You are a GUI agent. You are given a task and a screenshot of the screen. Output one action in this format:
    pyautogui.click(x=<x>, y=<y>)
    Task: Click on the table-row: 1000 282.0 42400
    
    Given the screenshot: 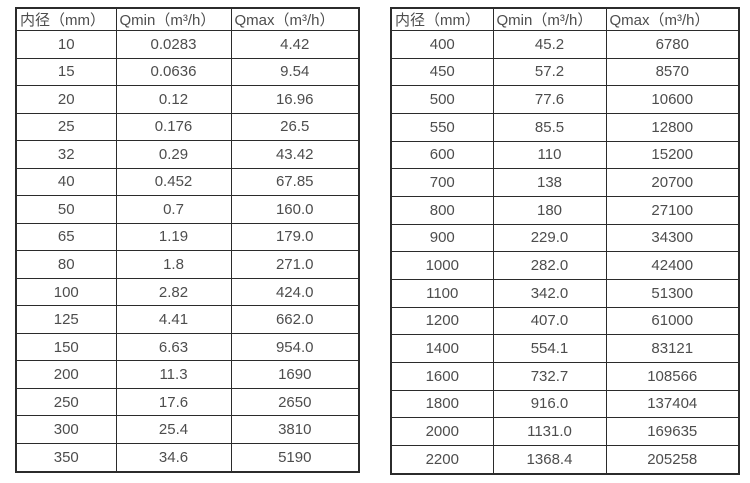 What is the action you would take?
    pyautogui.click(x=565, y=265)
    